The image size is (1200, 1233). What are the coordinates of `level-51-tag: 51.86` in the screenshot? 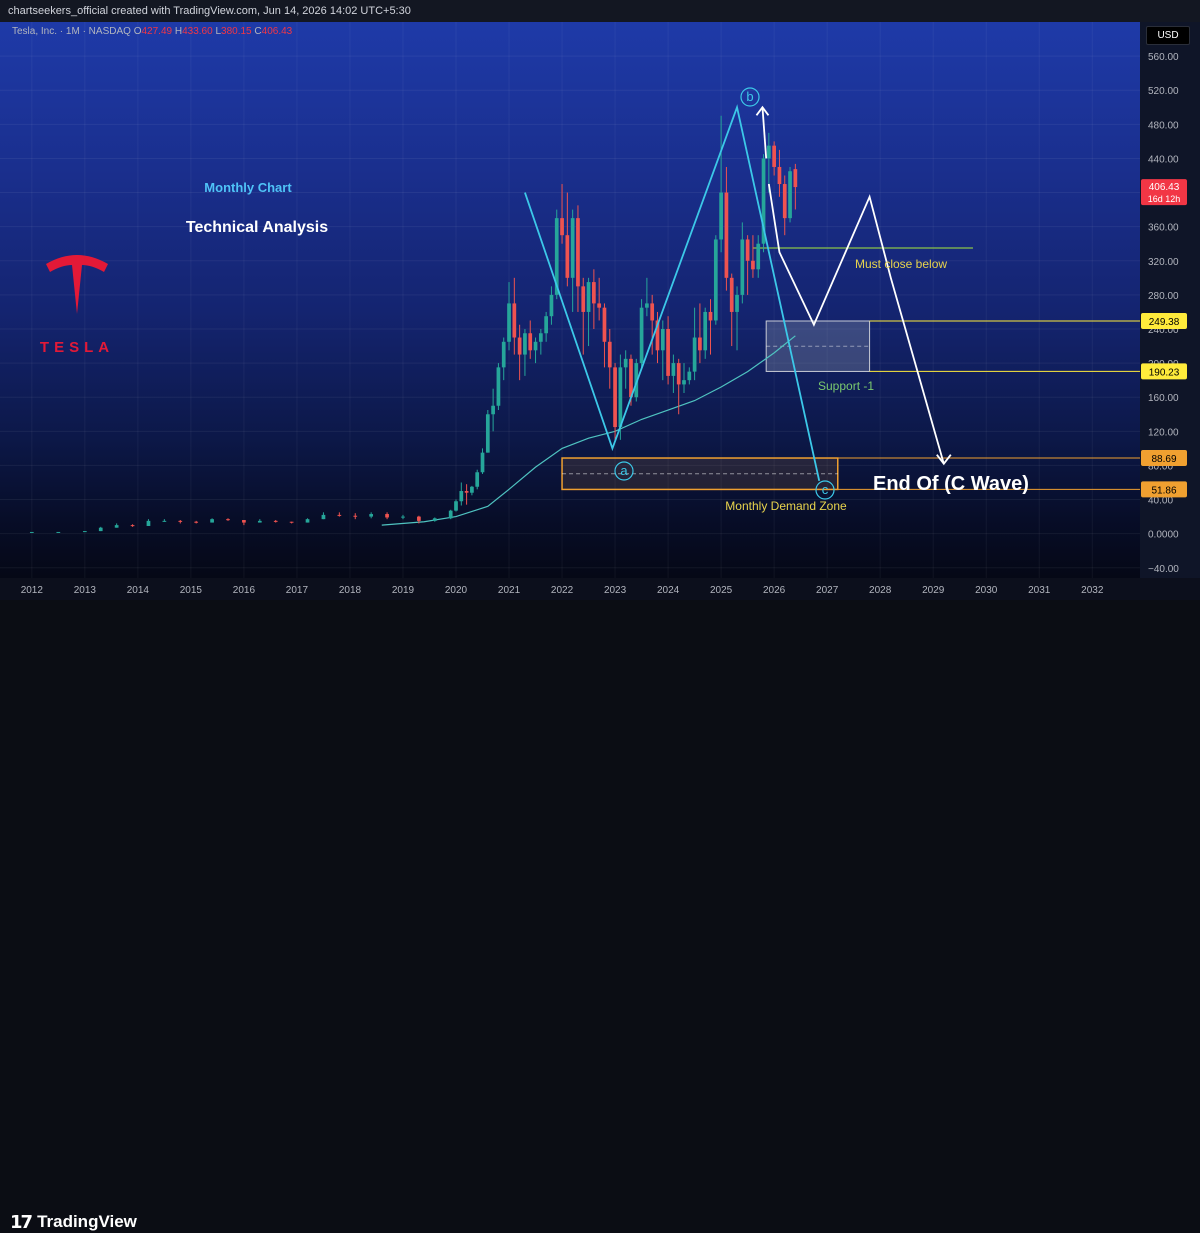 It's located at (1163, 490).